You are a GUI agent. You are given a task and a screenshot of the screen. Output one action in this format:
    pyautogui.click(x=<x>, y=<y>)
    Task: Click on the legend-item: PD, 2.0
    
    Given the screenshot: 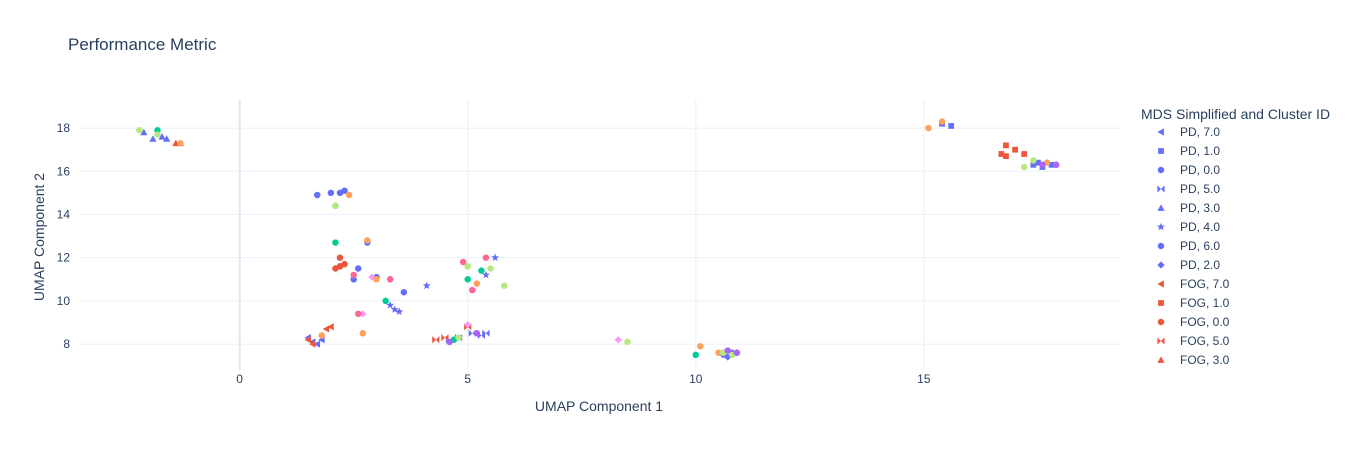 What is the action you would take?
    pyautogui.click(x=1188, y=265)
    